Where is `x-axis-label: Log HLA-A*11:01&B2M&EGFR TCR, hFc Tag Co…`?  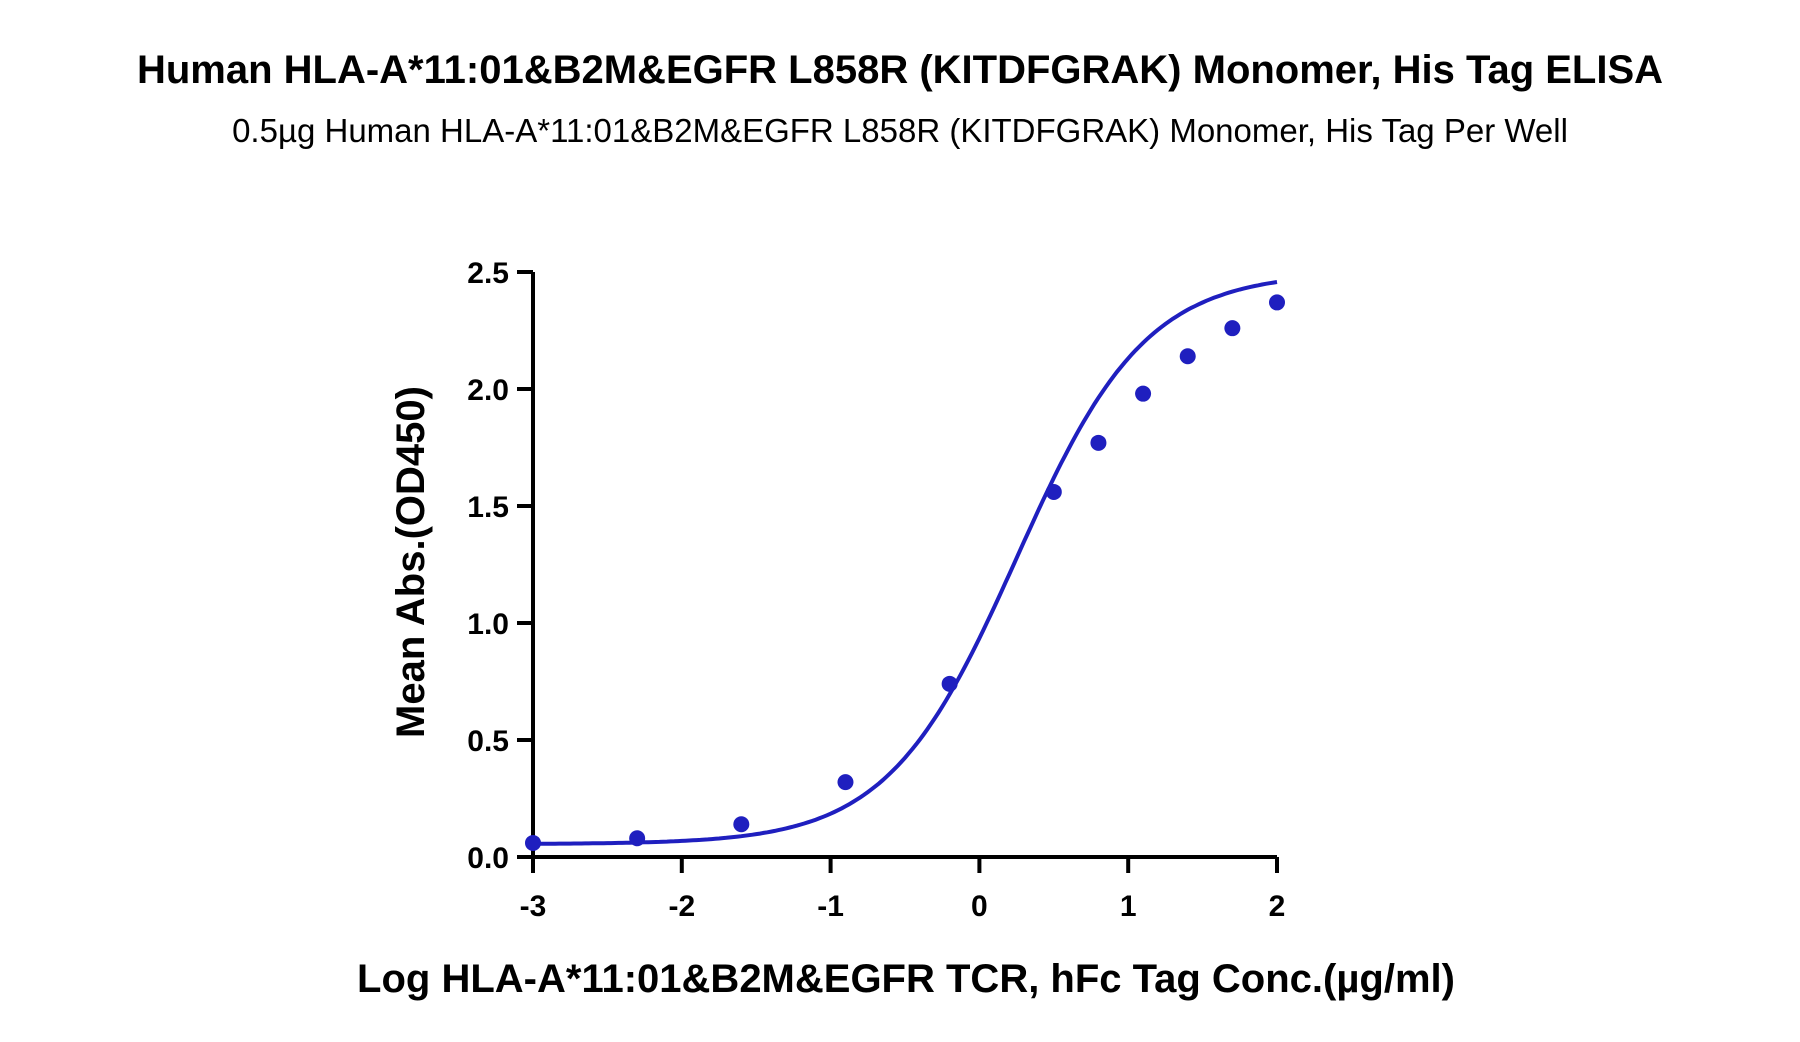 x-axis-label: Log HLA-A*11:01&B2M&EGFR TCR, hFc Tag Co… is located at coordinates (906, 979).